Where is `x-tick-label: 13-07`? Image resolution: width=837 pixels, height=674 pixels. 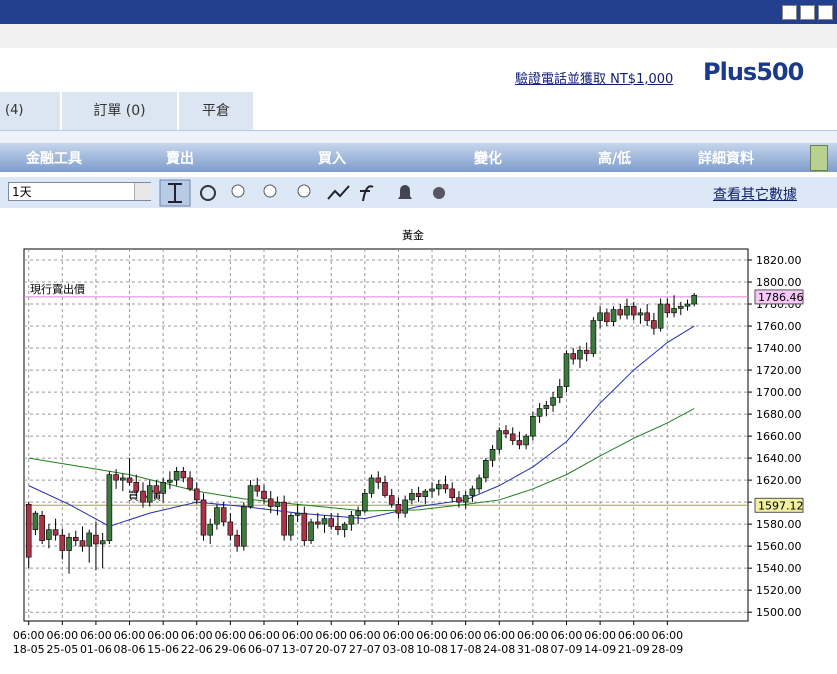
x-tick-label: 13-07 is located at coordinates (298, 649).